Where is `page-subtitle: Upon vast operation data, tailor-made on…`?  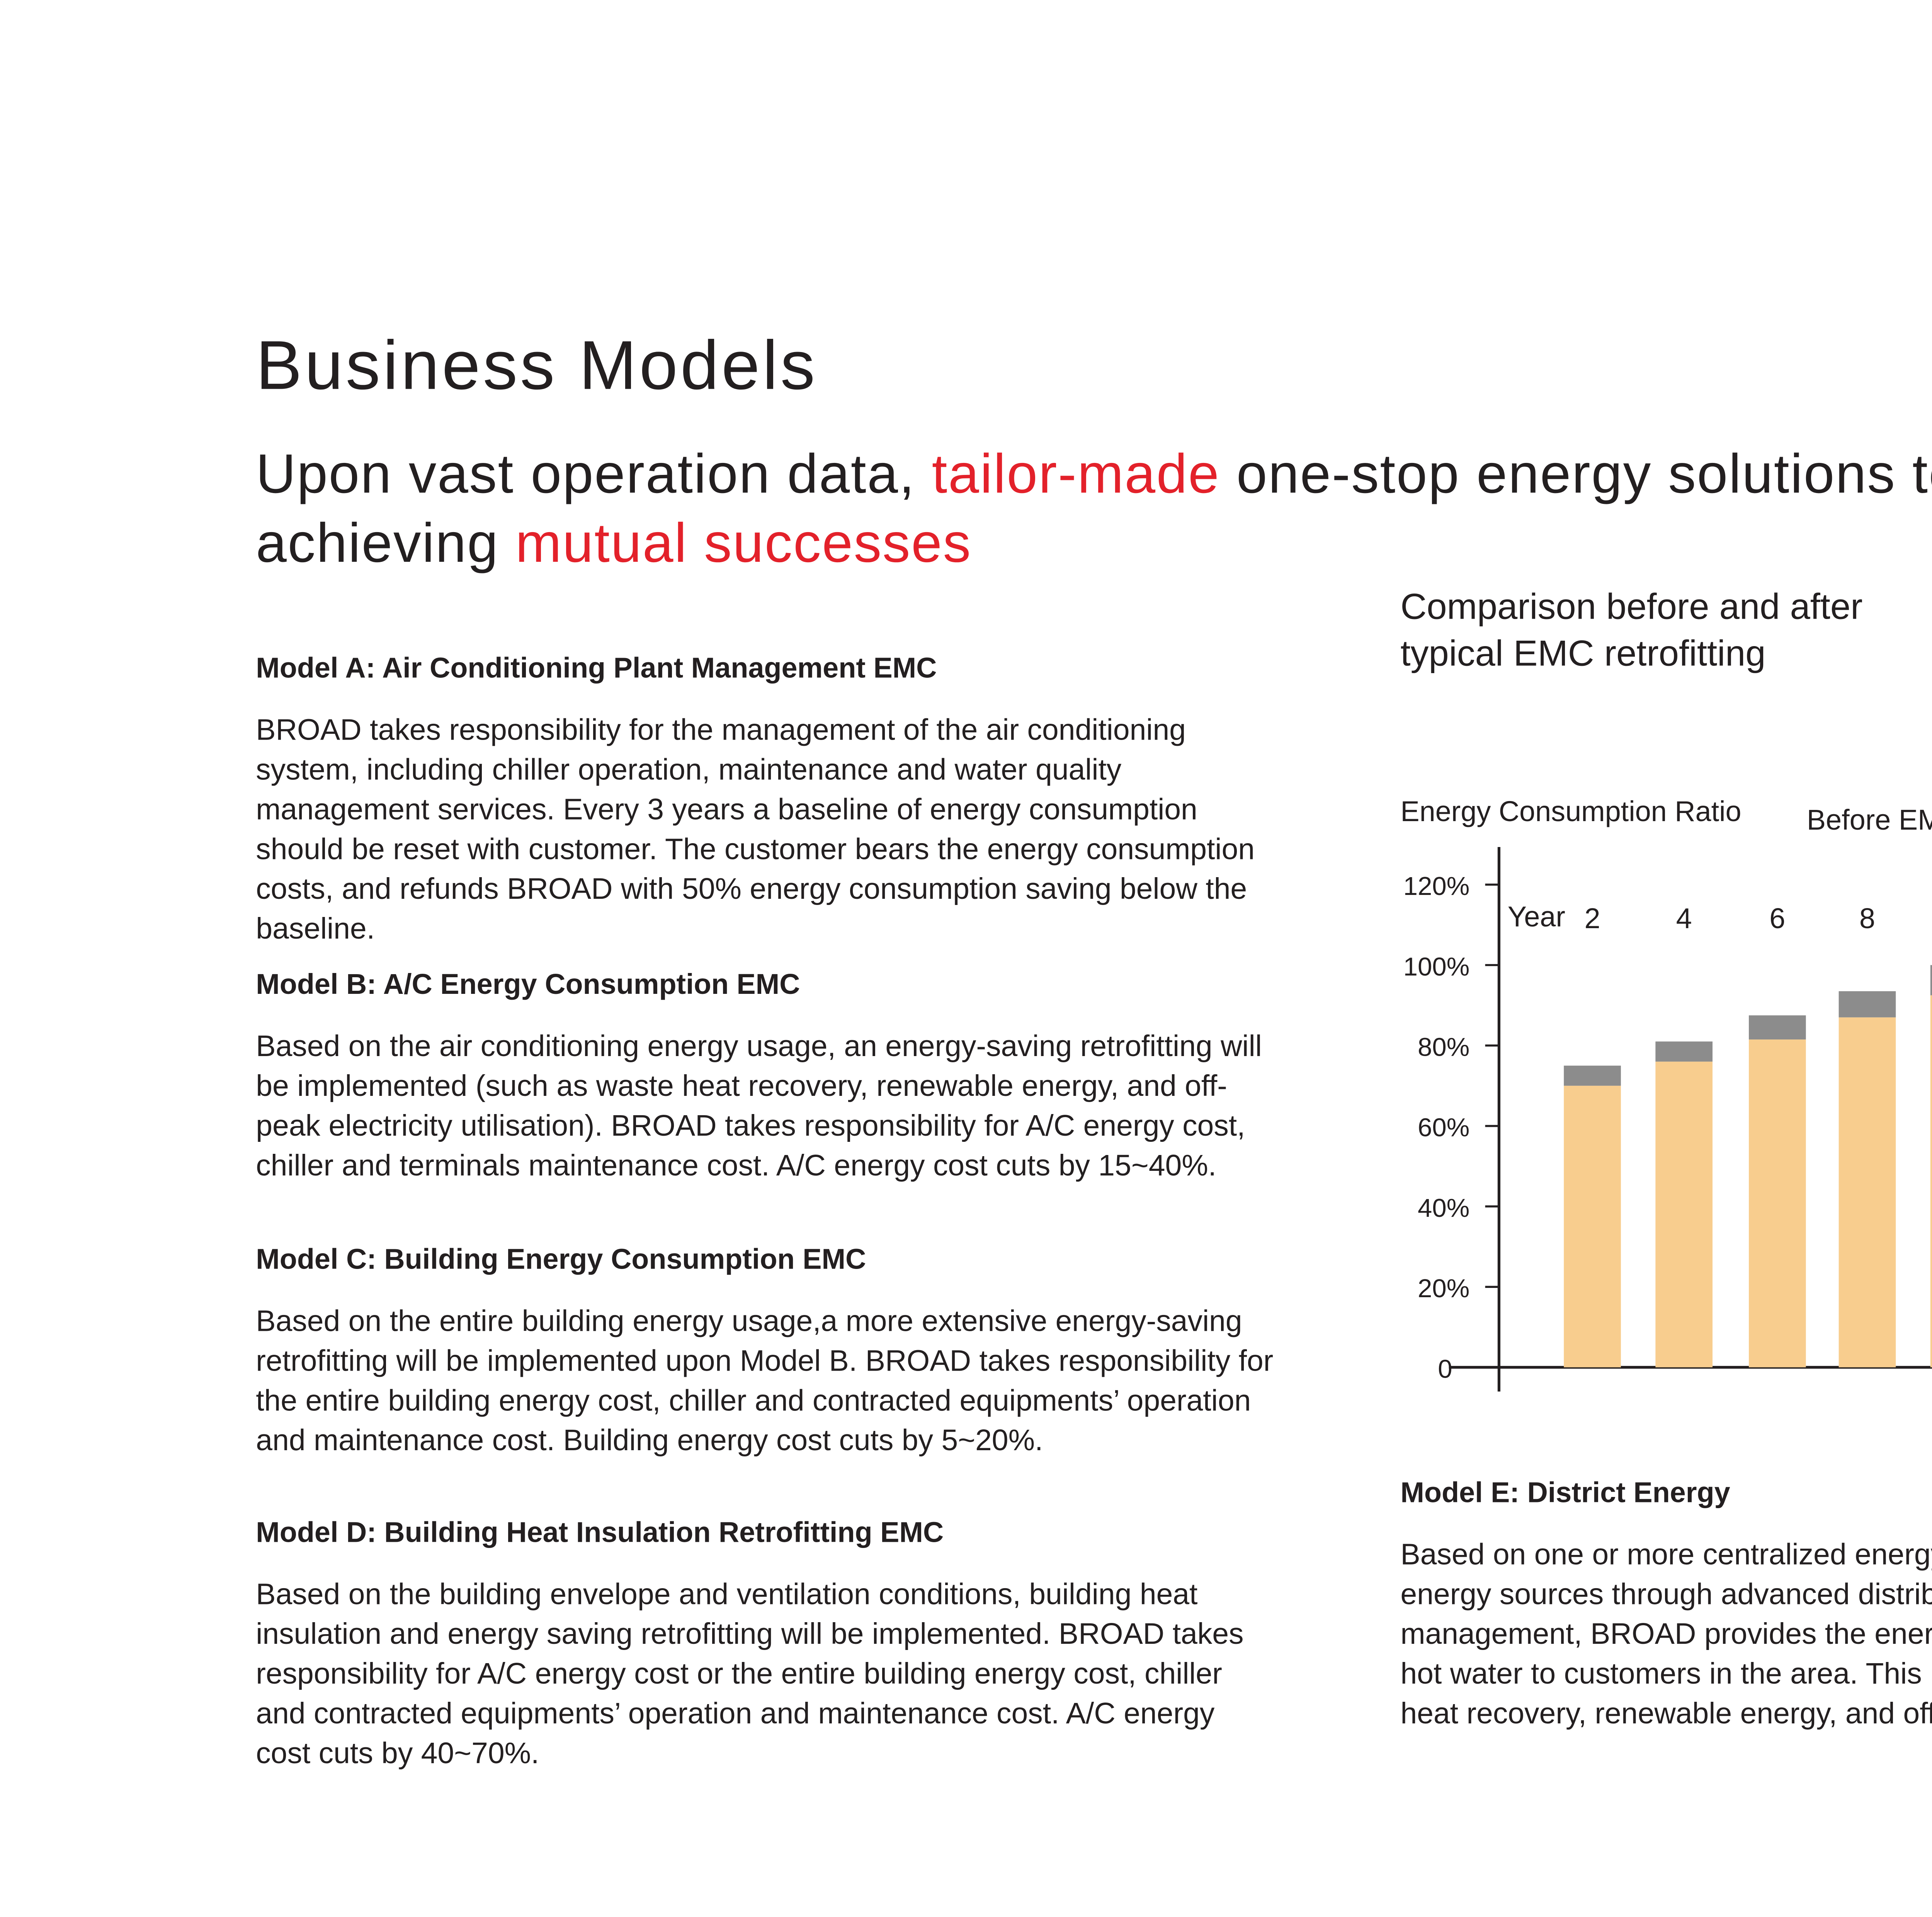
page-subtitle: Upon vast operation data, tailor-made on… is located at coordinates (1094, 508).